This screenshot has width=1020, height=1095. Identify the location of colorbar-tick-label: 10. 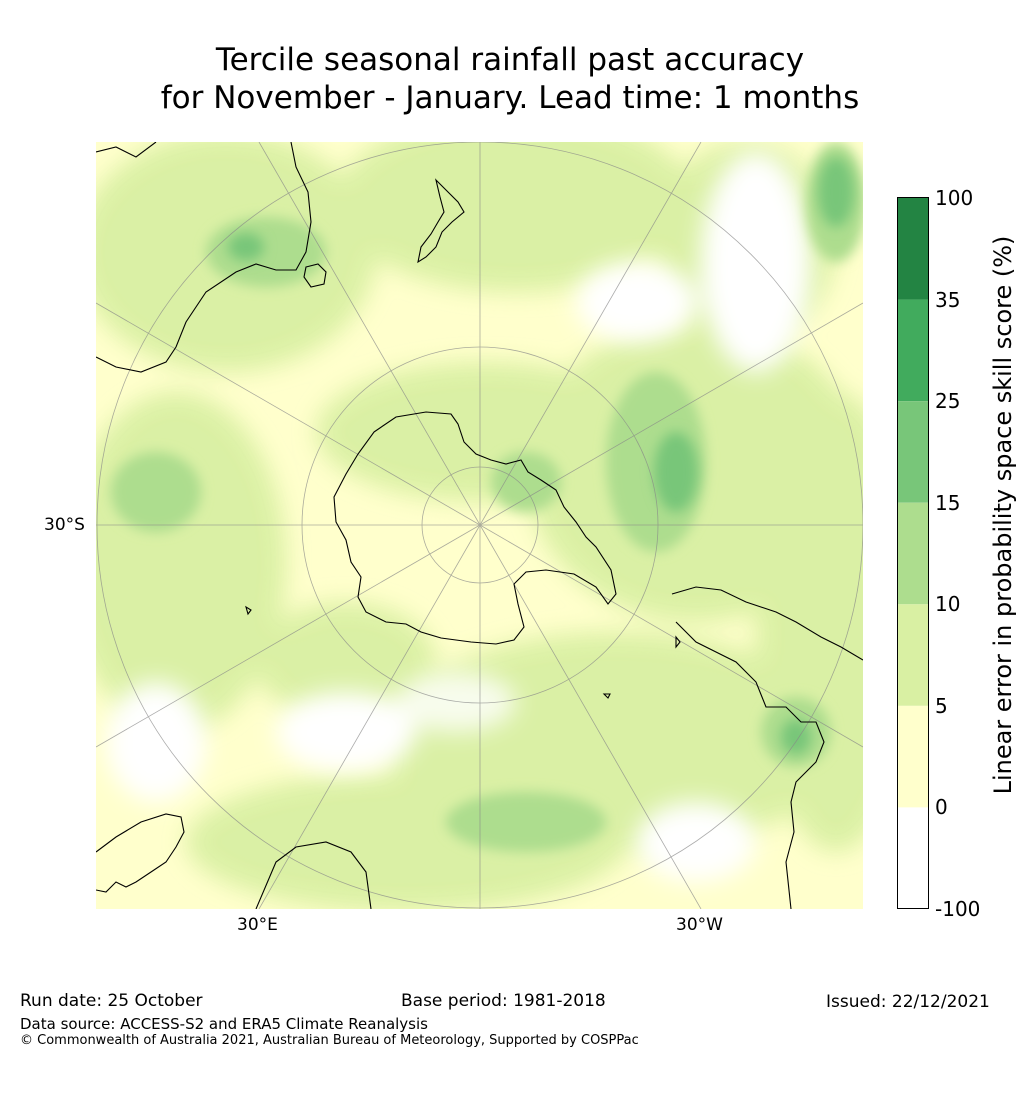
(948, 604).